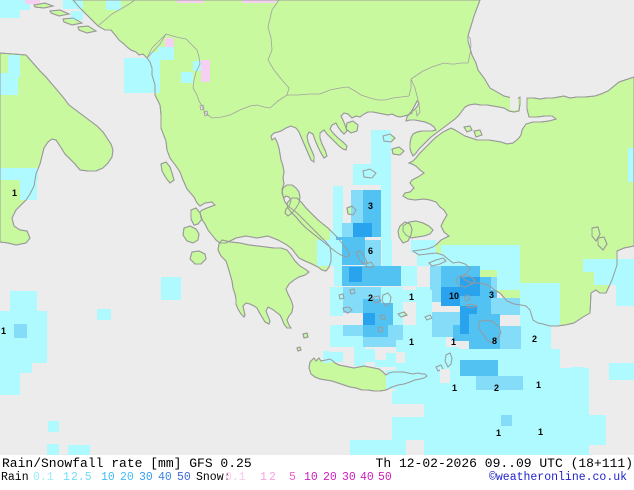  Describe the element at coordinates (370, 251) in the screenshot. I see `svg-text: 6` at that location.